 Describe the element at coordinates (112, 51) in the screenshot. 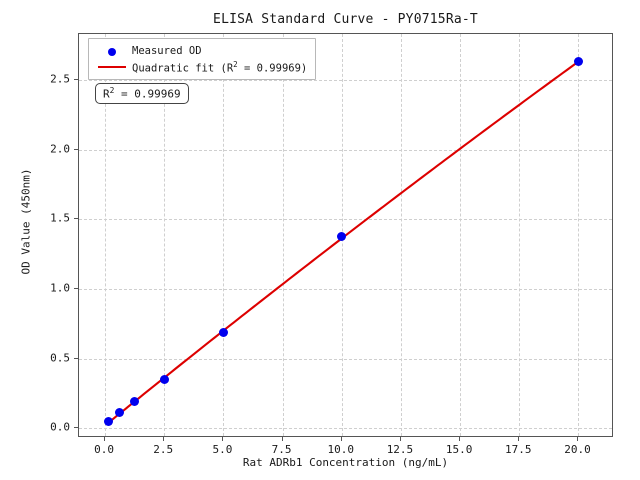

I see `legend-dot-marker-icon` at that location.